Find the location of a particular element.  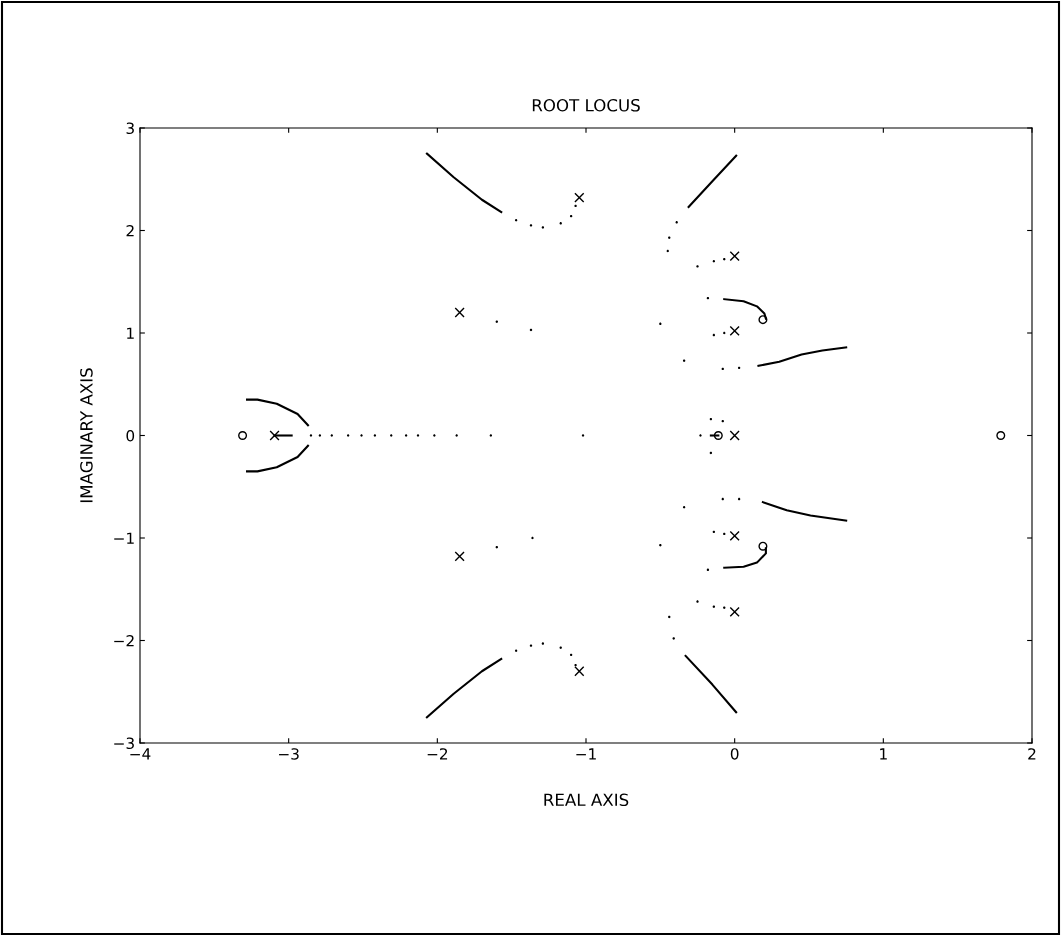

y-tick-label: −1 is located at coordinates (124, 538).